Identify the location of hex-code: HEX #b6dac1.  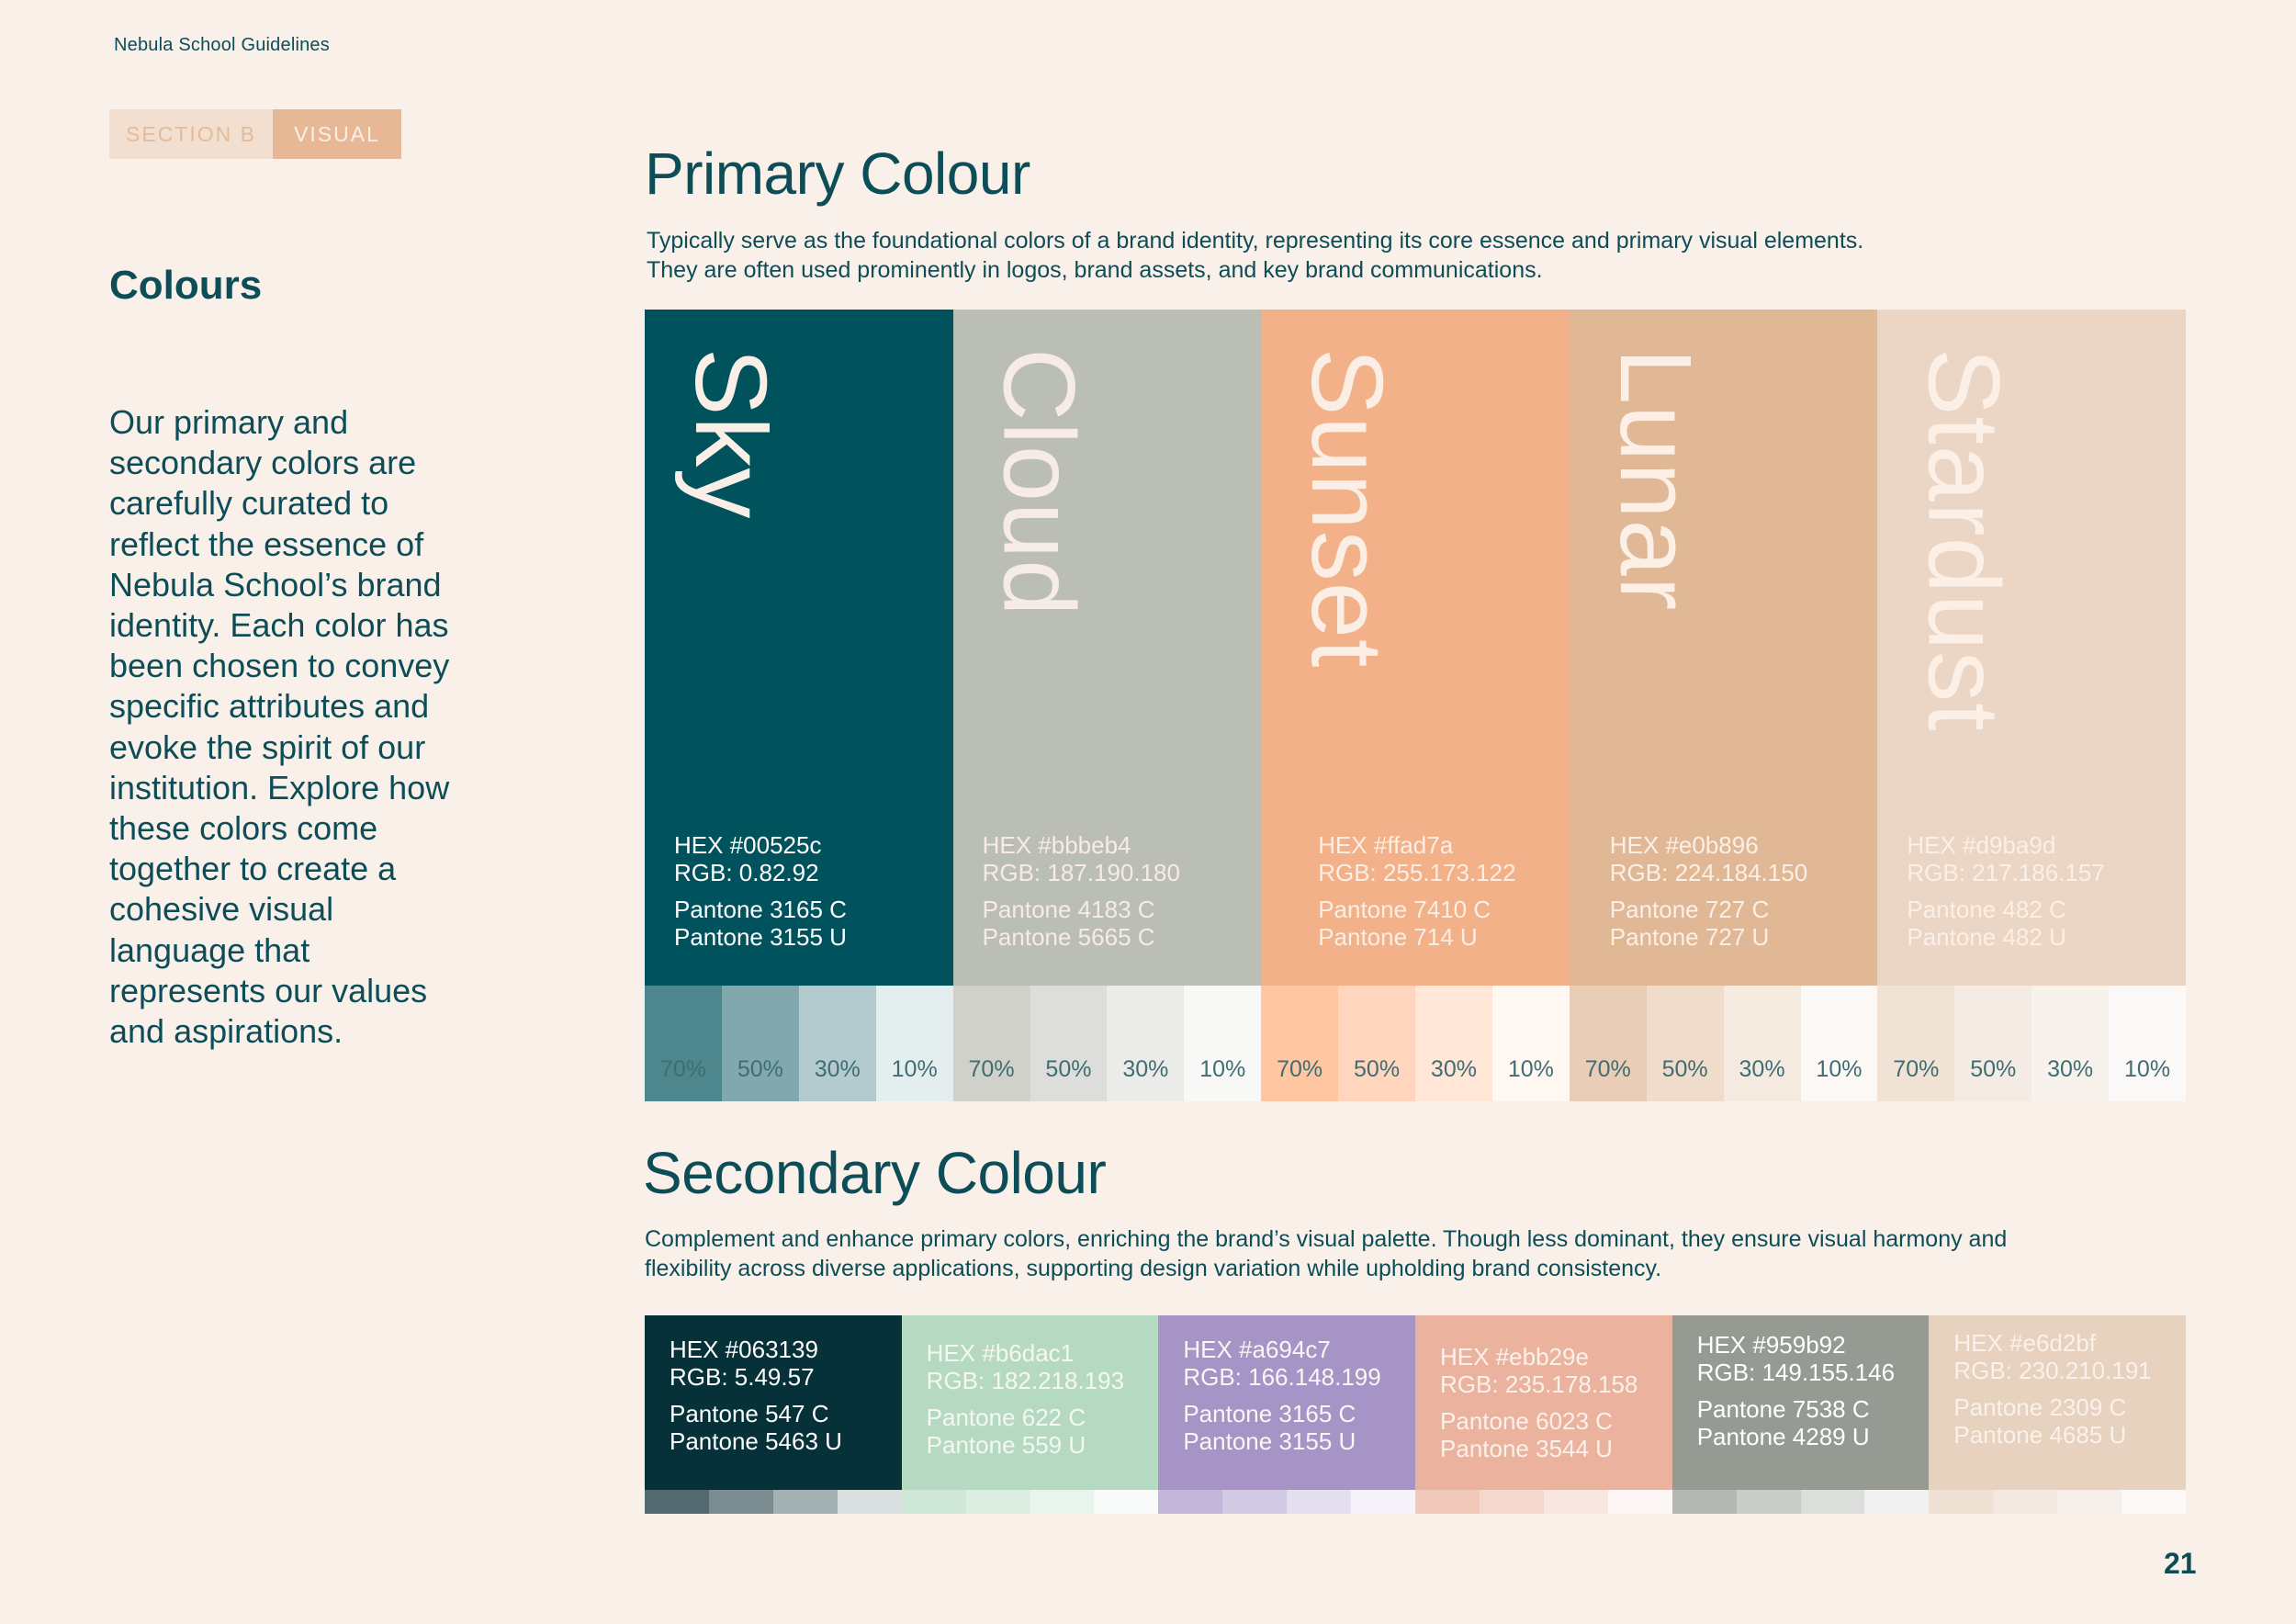
(1000, 1353).